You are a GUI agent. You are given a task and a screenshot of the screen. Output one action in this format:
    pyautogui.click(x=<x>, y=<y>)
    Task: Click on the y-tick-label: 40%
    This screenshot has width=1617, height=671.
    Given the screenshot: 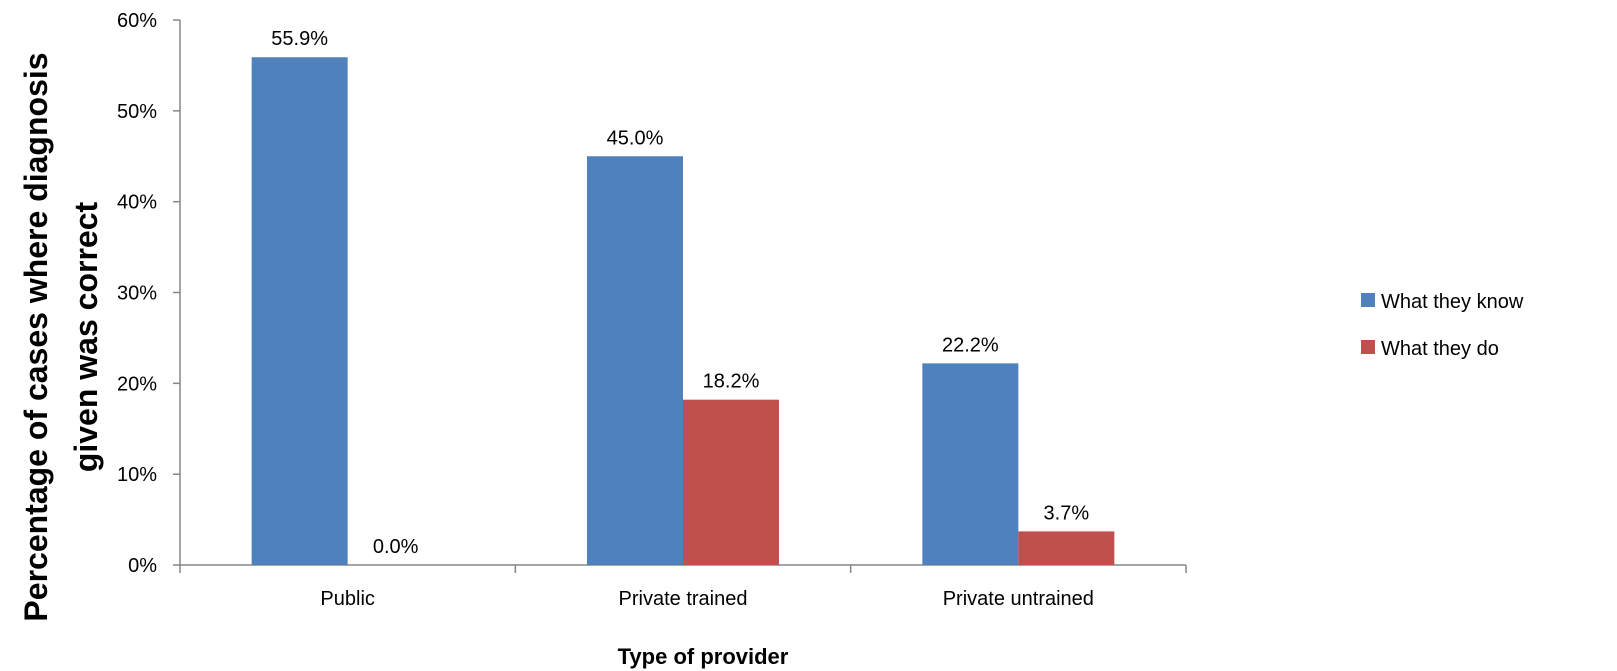 What is the action you would take?
    pyautogui.click(x=137, y=203)
    